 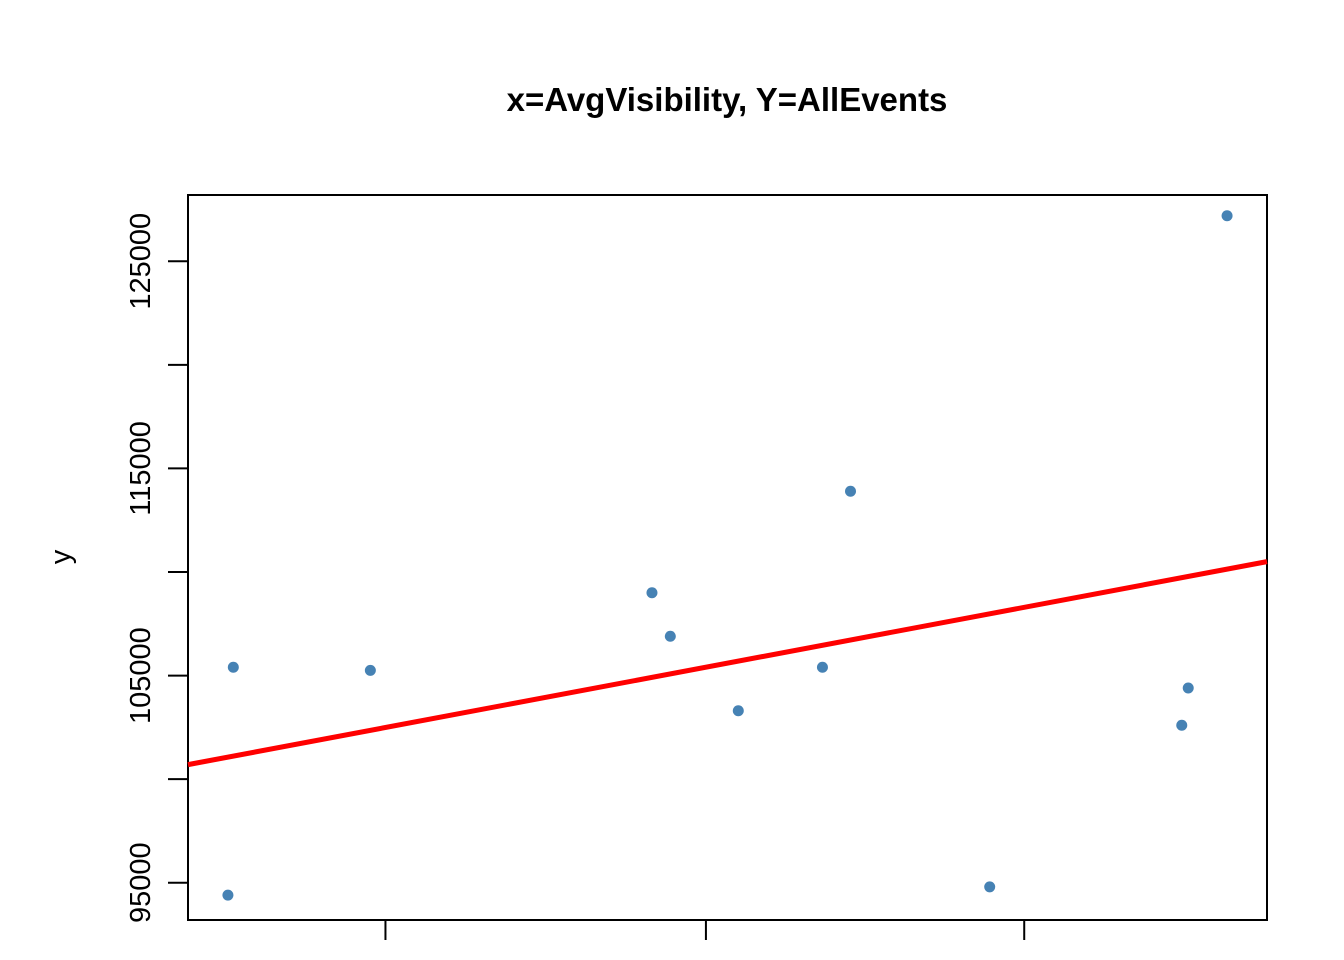 What do you see at coordinates (705, 930) in the screenshot?
I see `x-axis` at bounding box center [705, 930].